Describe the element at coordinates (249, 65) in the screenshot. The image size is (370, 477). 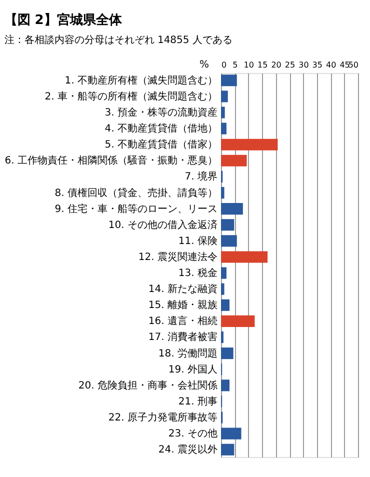
I see `x-tick-label: 10` at that location.